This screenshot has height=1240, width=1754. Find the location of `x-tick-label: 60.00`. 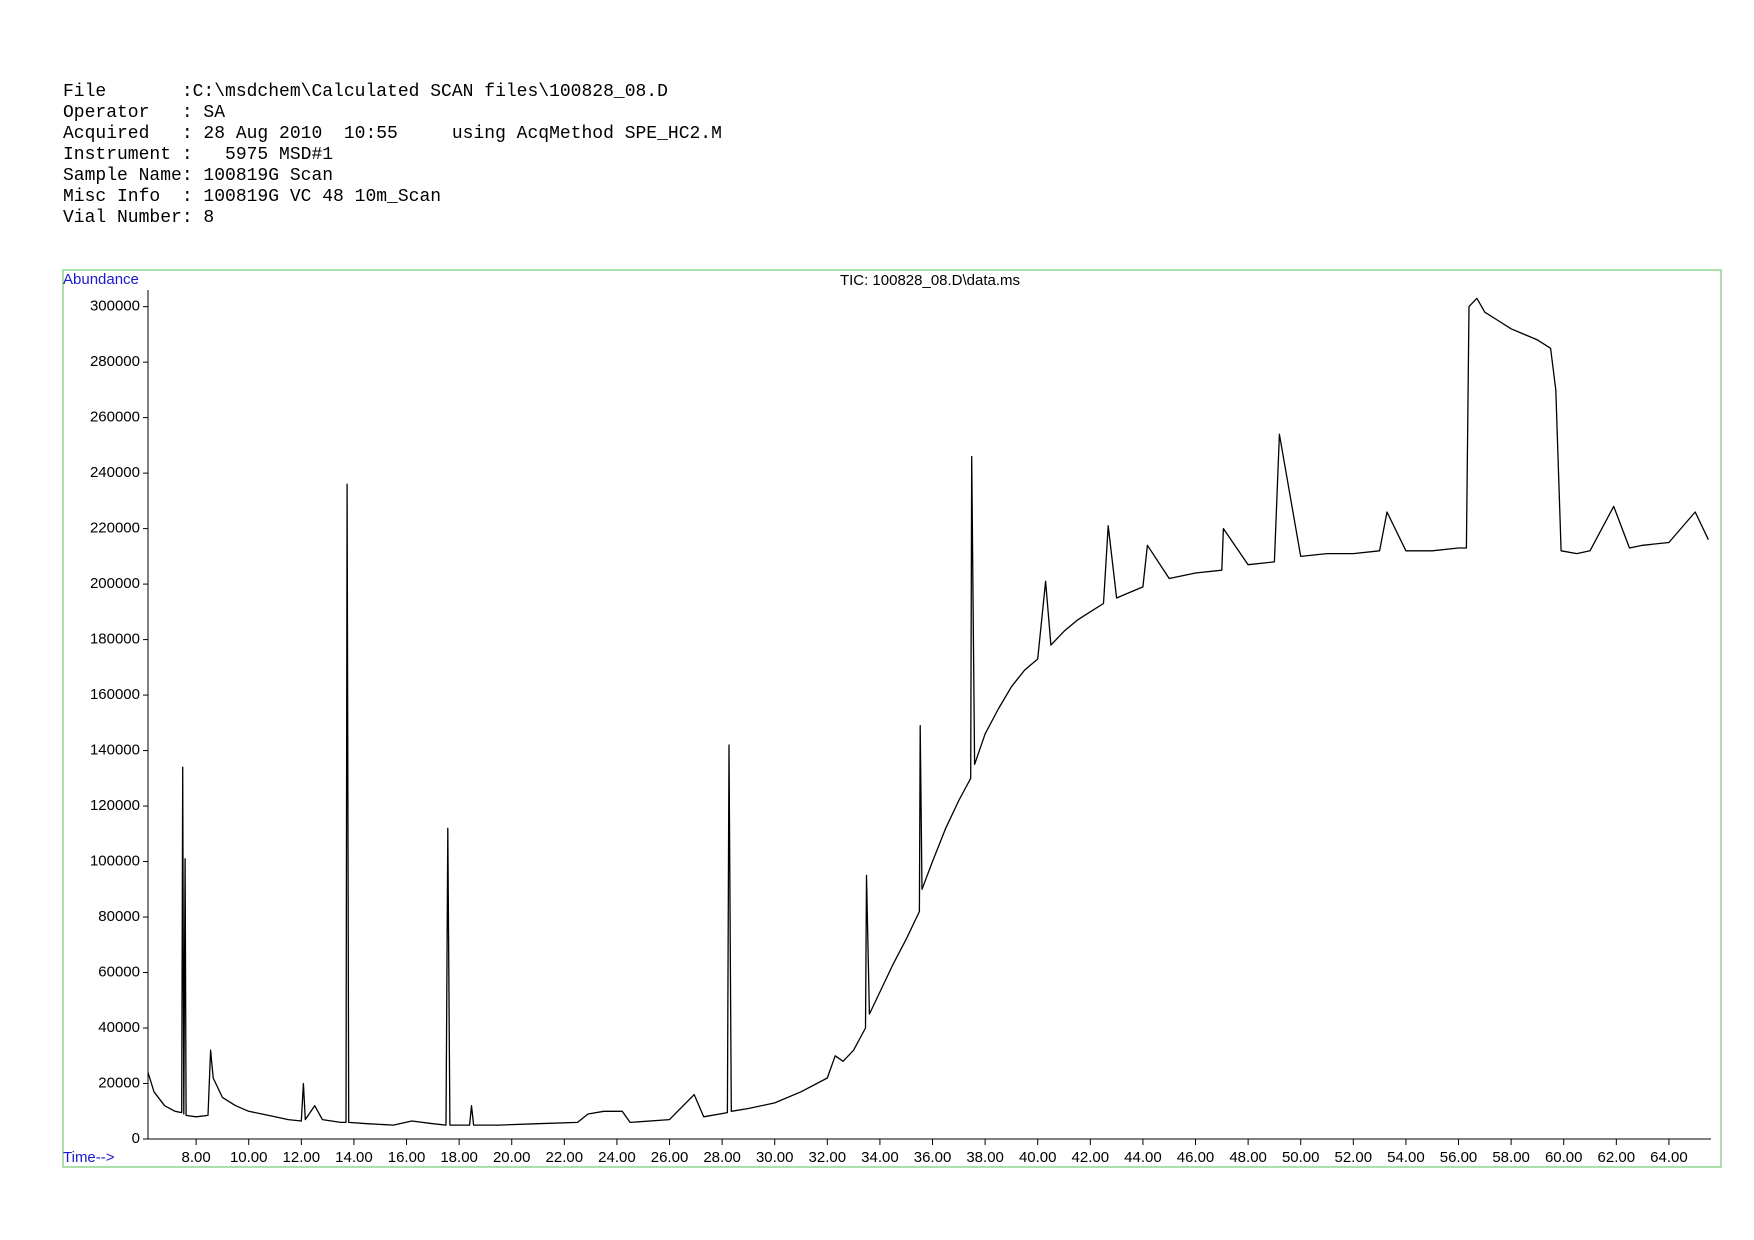

x-tick-label: 60.00 is located at coordinates (1564, 1157).